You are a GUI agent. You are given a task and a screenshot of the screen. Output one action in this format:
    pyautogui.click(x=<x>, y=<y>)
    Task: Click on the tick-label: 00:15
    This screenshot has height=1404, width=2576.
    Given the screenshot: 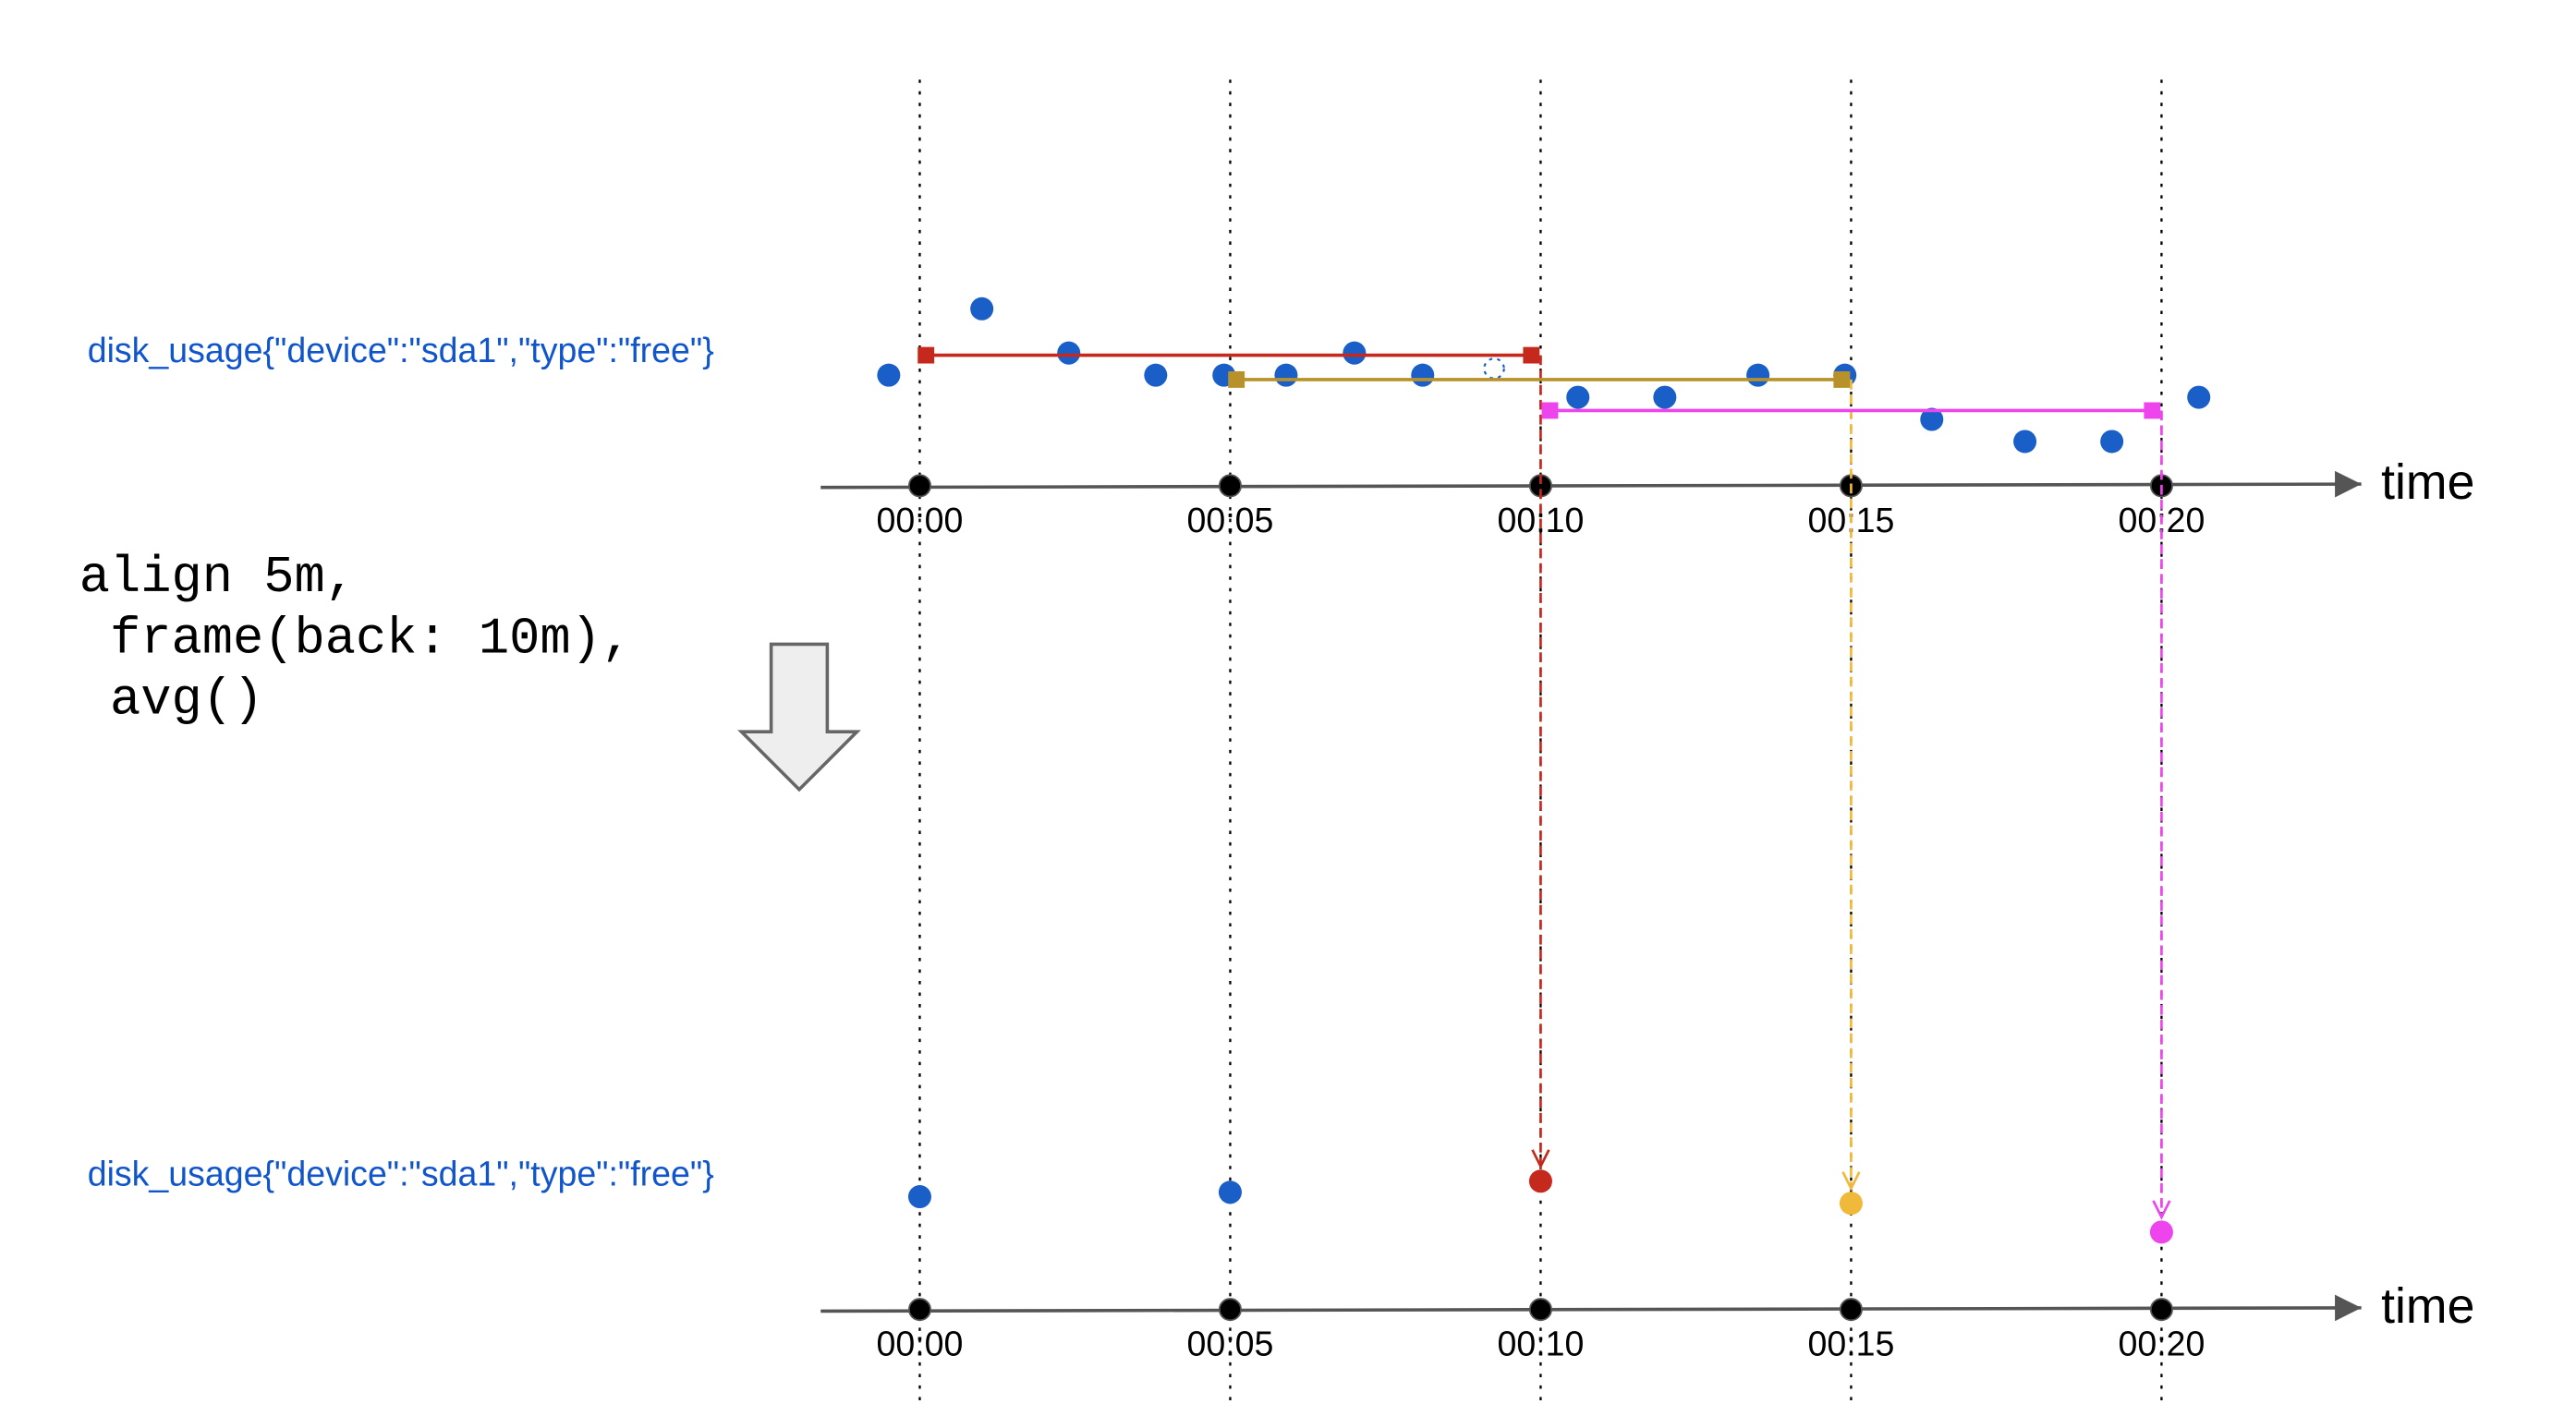 What is the action you would take?
    pyautogui.click(x=1850, y=1344)
    